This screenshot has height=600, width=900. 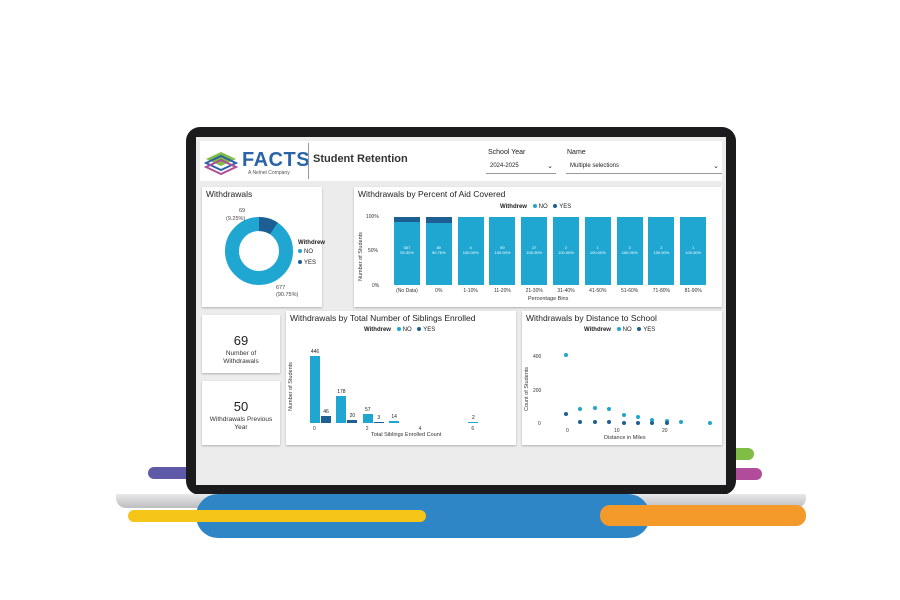 I want to click on donut-yes-pct: (9.25%), so click(x=236, y=219).